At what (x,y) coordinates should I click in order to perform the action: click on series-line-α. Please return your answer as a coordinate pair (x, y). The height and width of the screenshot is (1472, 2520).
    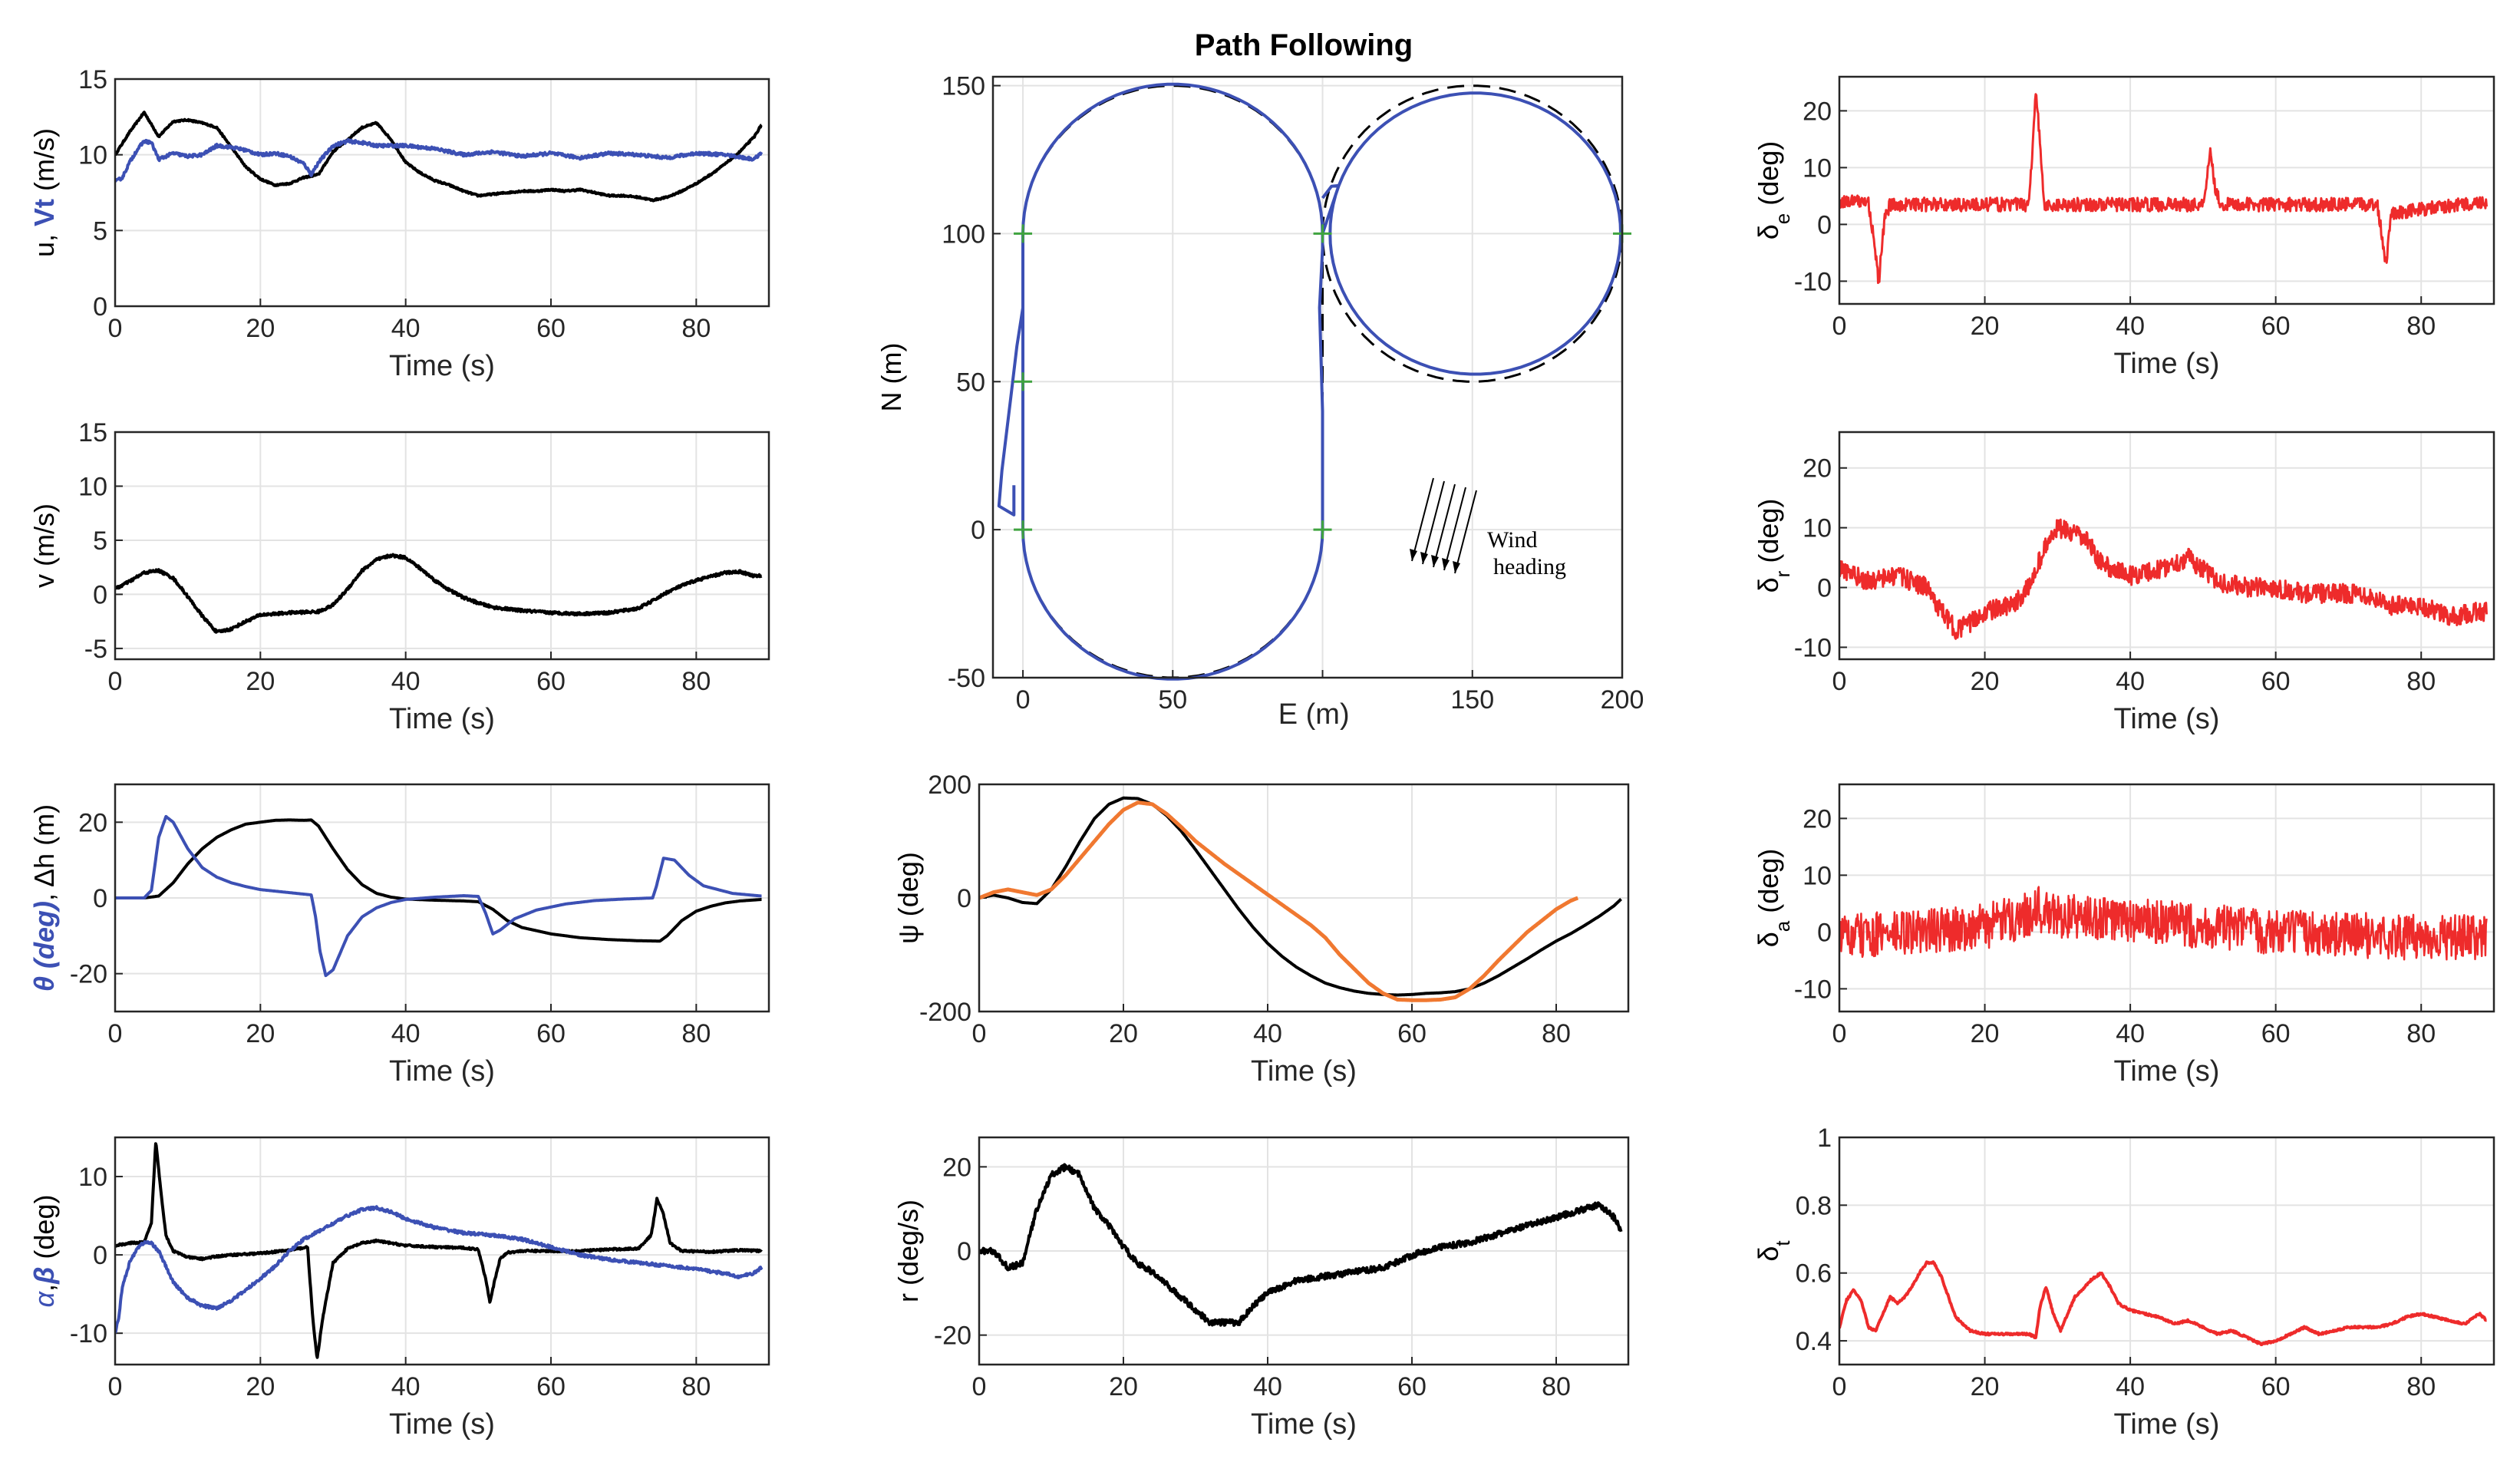
    Looking at the image, I should click on (439, 1250).